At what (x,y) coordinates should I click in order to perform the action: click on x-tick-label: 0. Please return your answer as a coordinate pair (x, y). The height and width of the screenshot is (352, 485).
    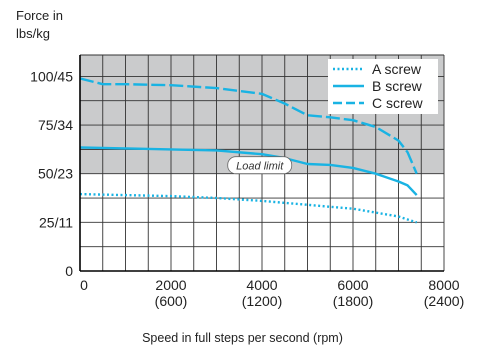
    Looking at the image, I should click on (84, 285).